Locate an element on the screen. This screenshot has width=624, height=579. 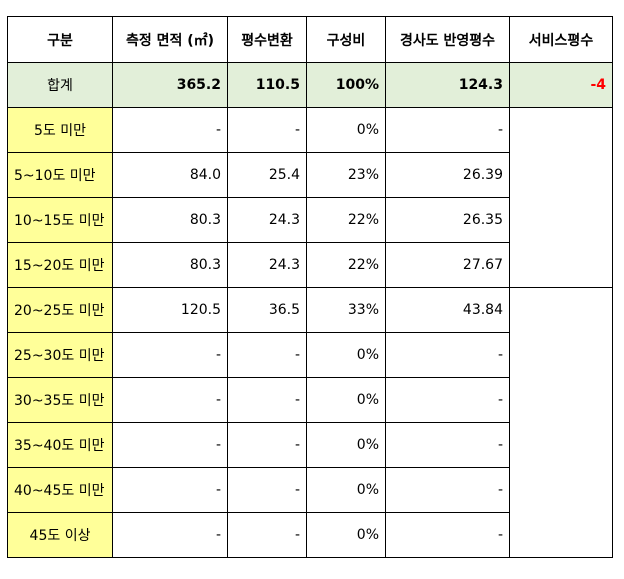
row-ratio: 23% is located at coordinates (346, 175).